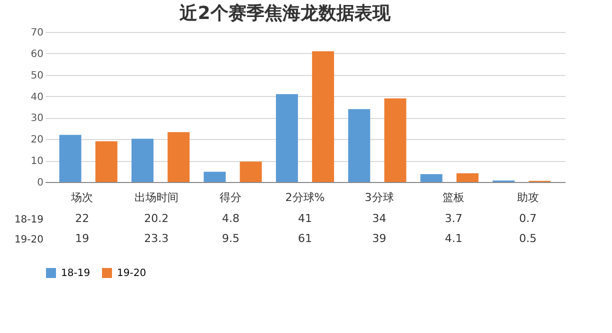 This screenshot has height=333, width=612. Describe the element at coordinates (379, 197) in the screenshot. I see `x-tick-label: 3分球` at that location.